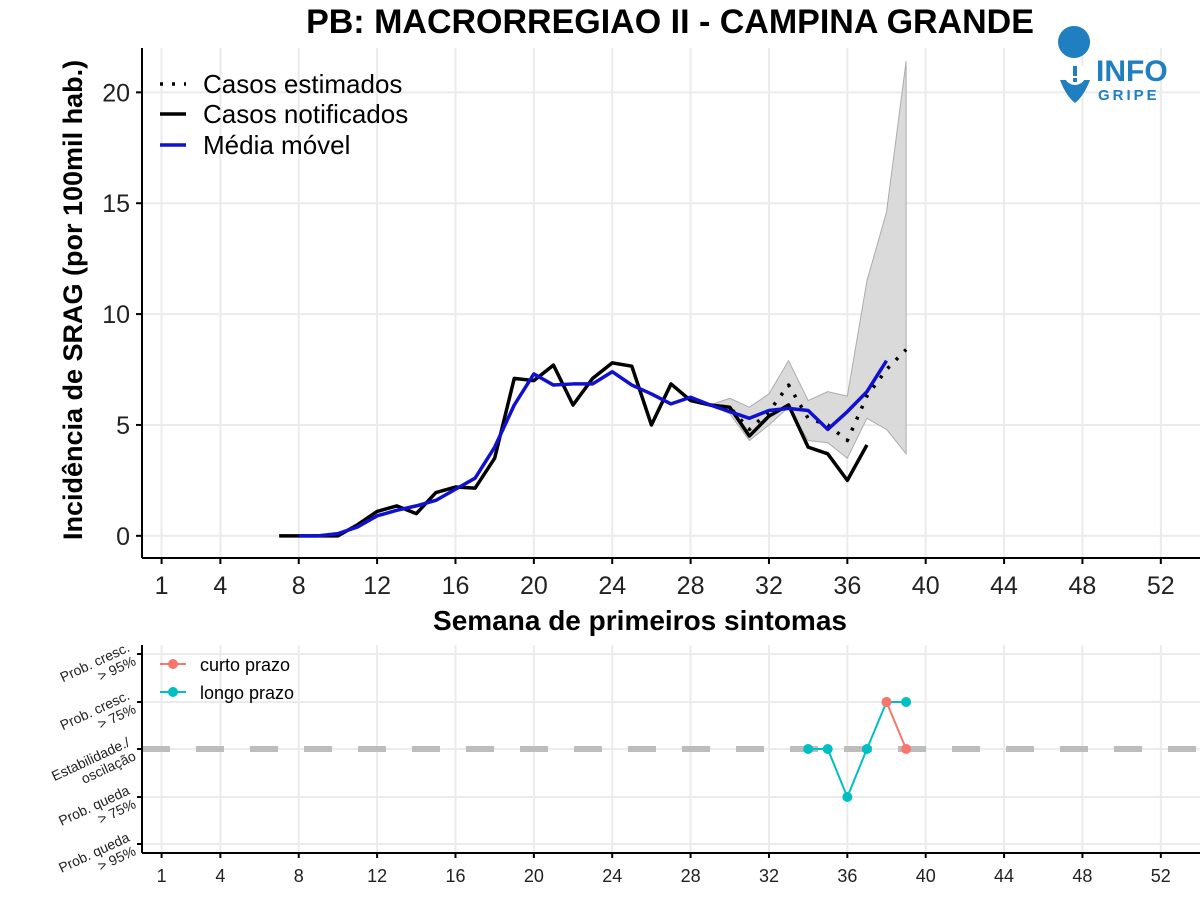 This screenshot has width=1200, height=900. I want to click on main-y-tick-label: 0, so click(123, 537).